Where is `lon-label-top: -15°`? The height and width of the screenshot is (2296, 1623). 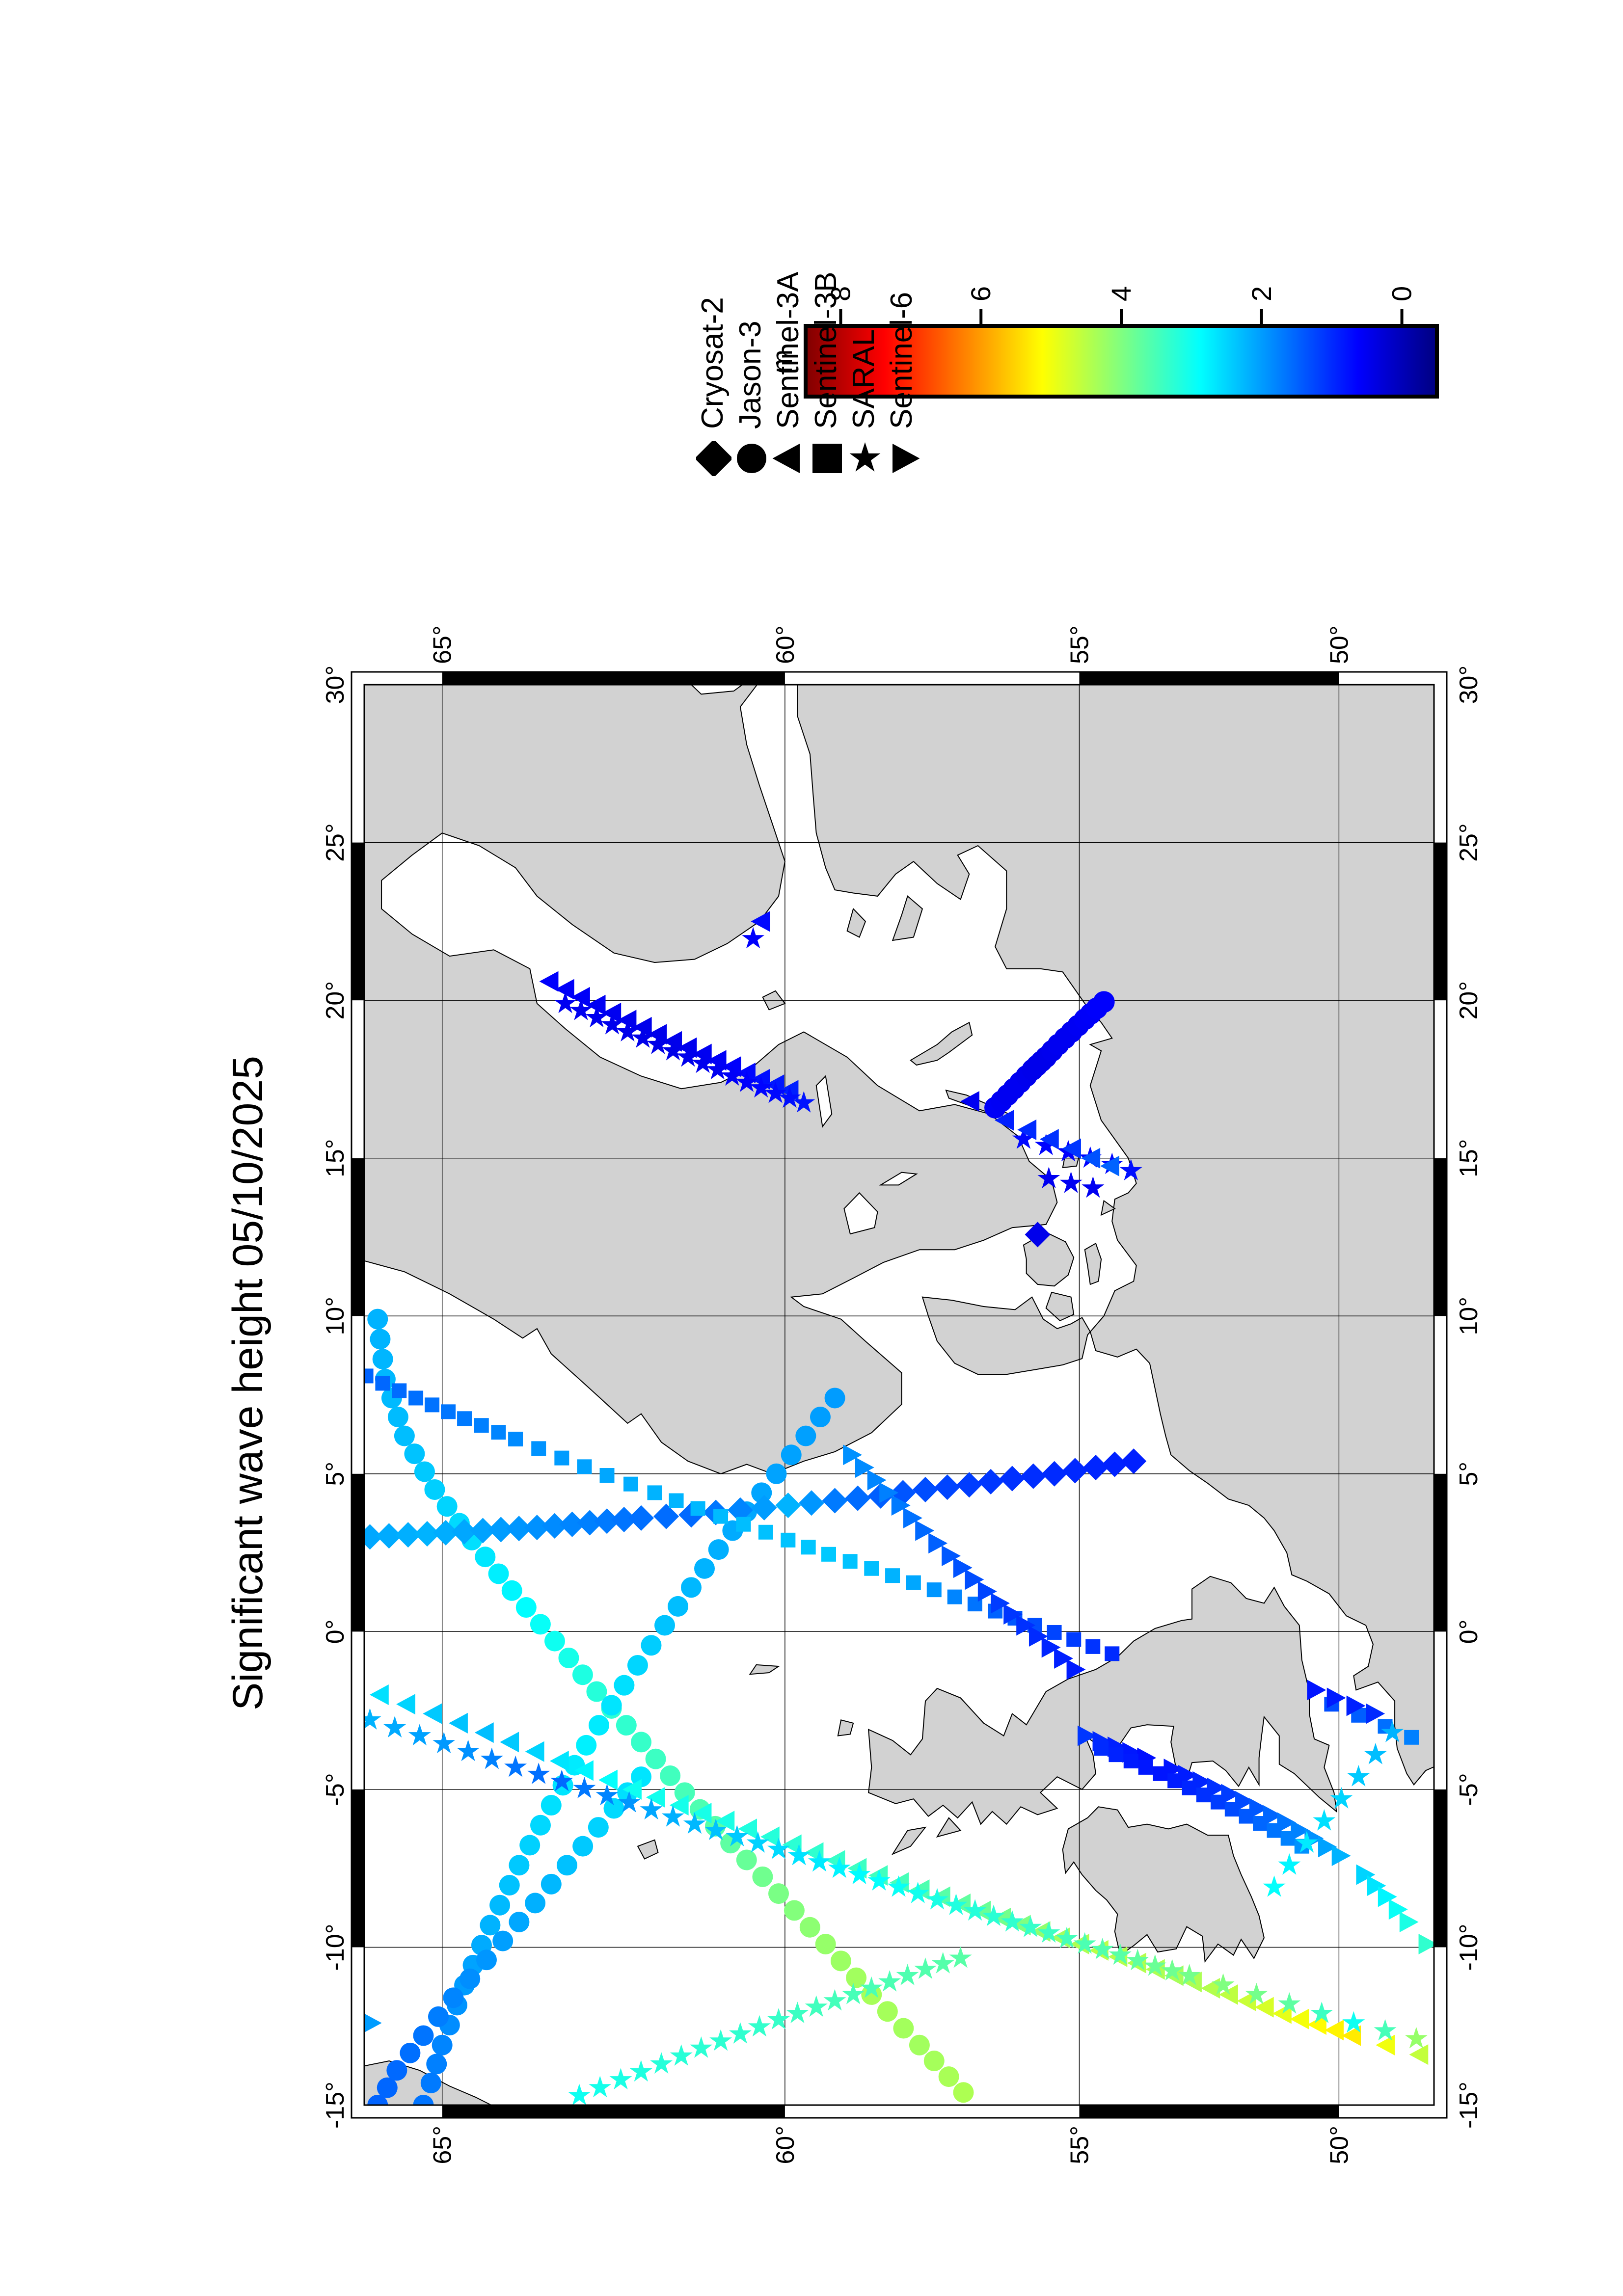
lon-label-top: -15° is located at coordinates (335, 2105).